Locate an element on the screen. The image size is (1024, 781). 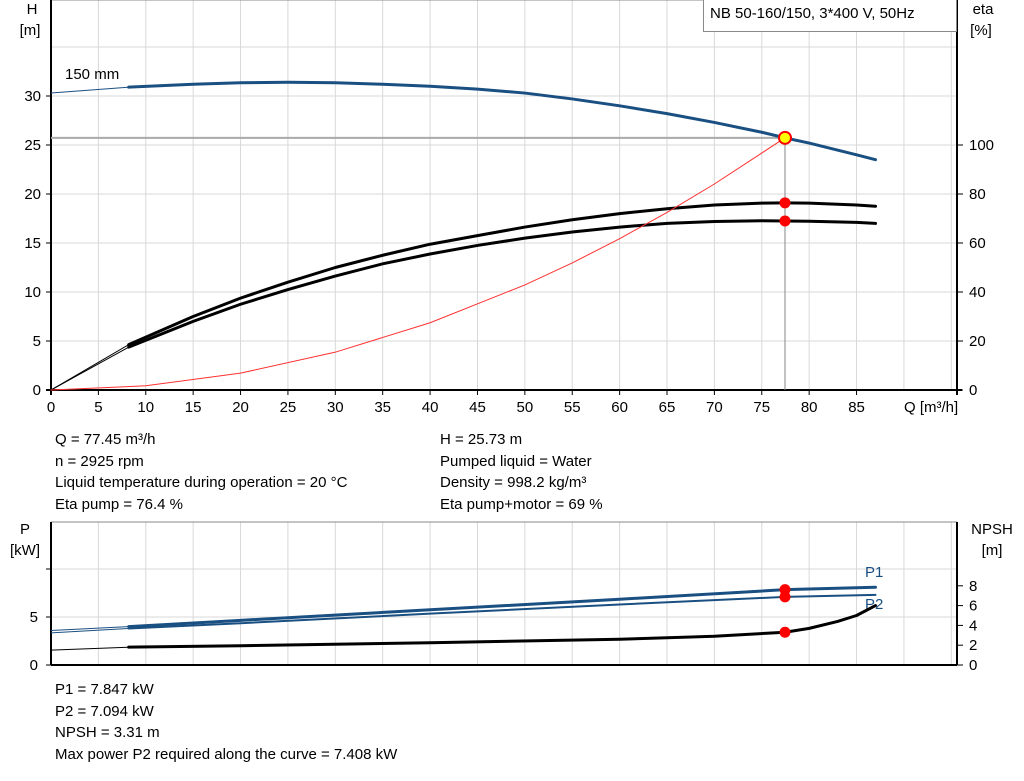
p-axis-label-unit: [kW] is located at coordinates (25, 550).